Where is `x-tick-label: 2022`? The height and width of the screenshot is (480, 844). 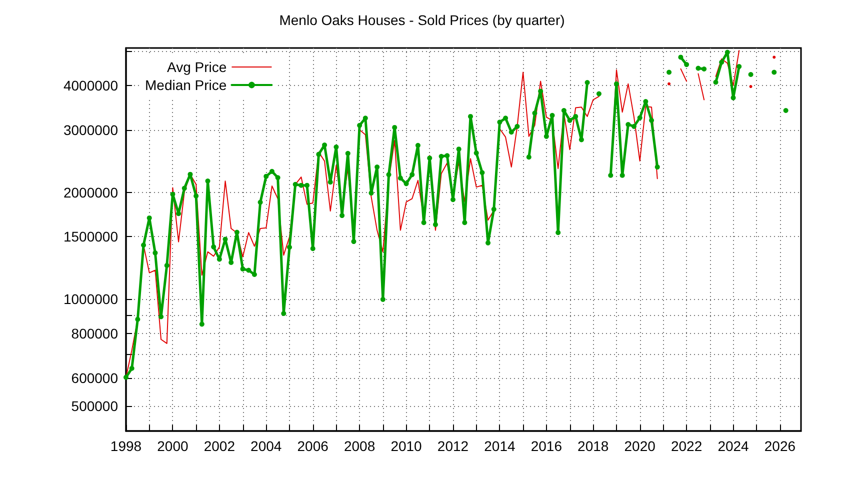
x-tick-label: 2022 is located at coordinates (686, 446).